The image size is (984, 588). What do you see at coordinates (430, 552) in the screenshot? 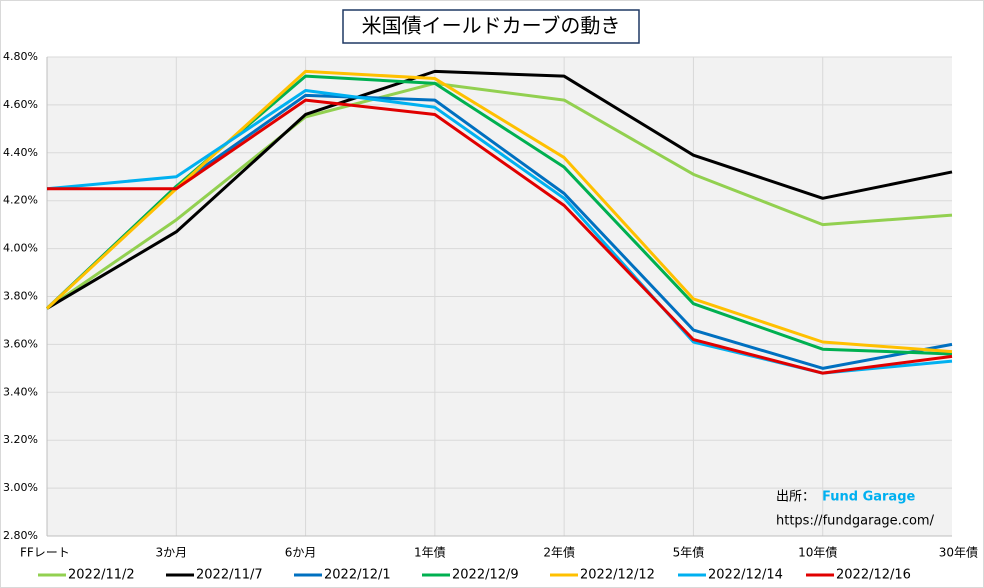
I see `x-tick-label: 1年債` at bounding box center [430, 552].